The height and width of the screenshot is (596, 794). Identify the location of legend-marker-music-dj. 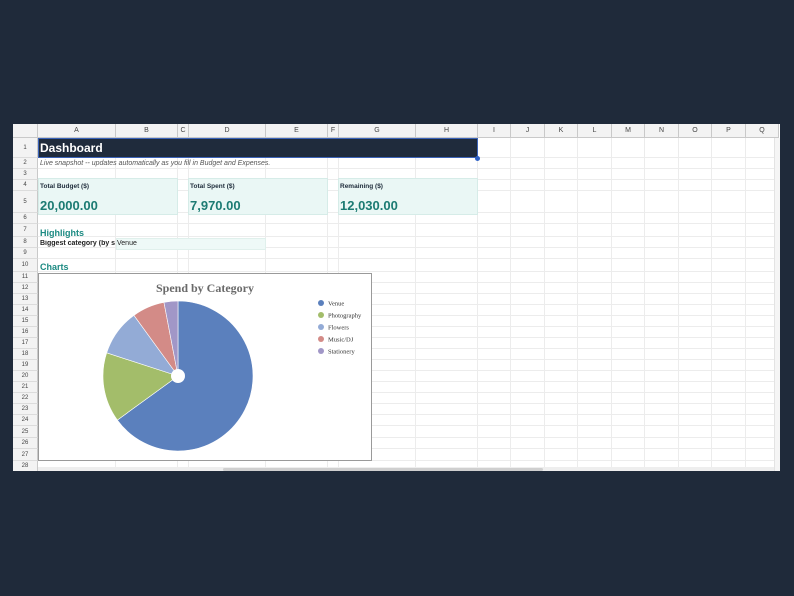
(321, 339).